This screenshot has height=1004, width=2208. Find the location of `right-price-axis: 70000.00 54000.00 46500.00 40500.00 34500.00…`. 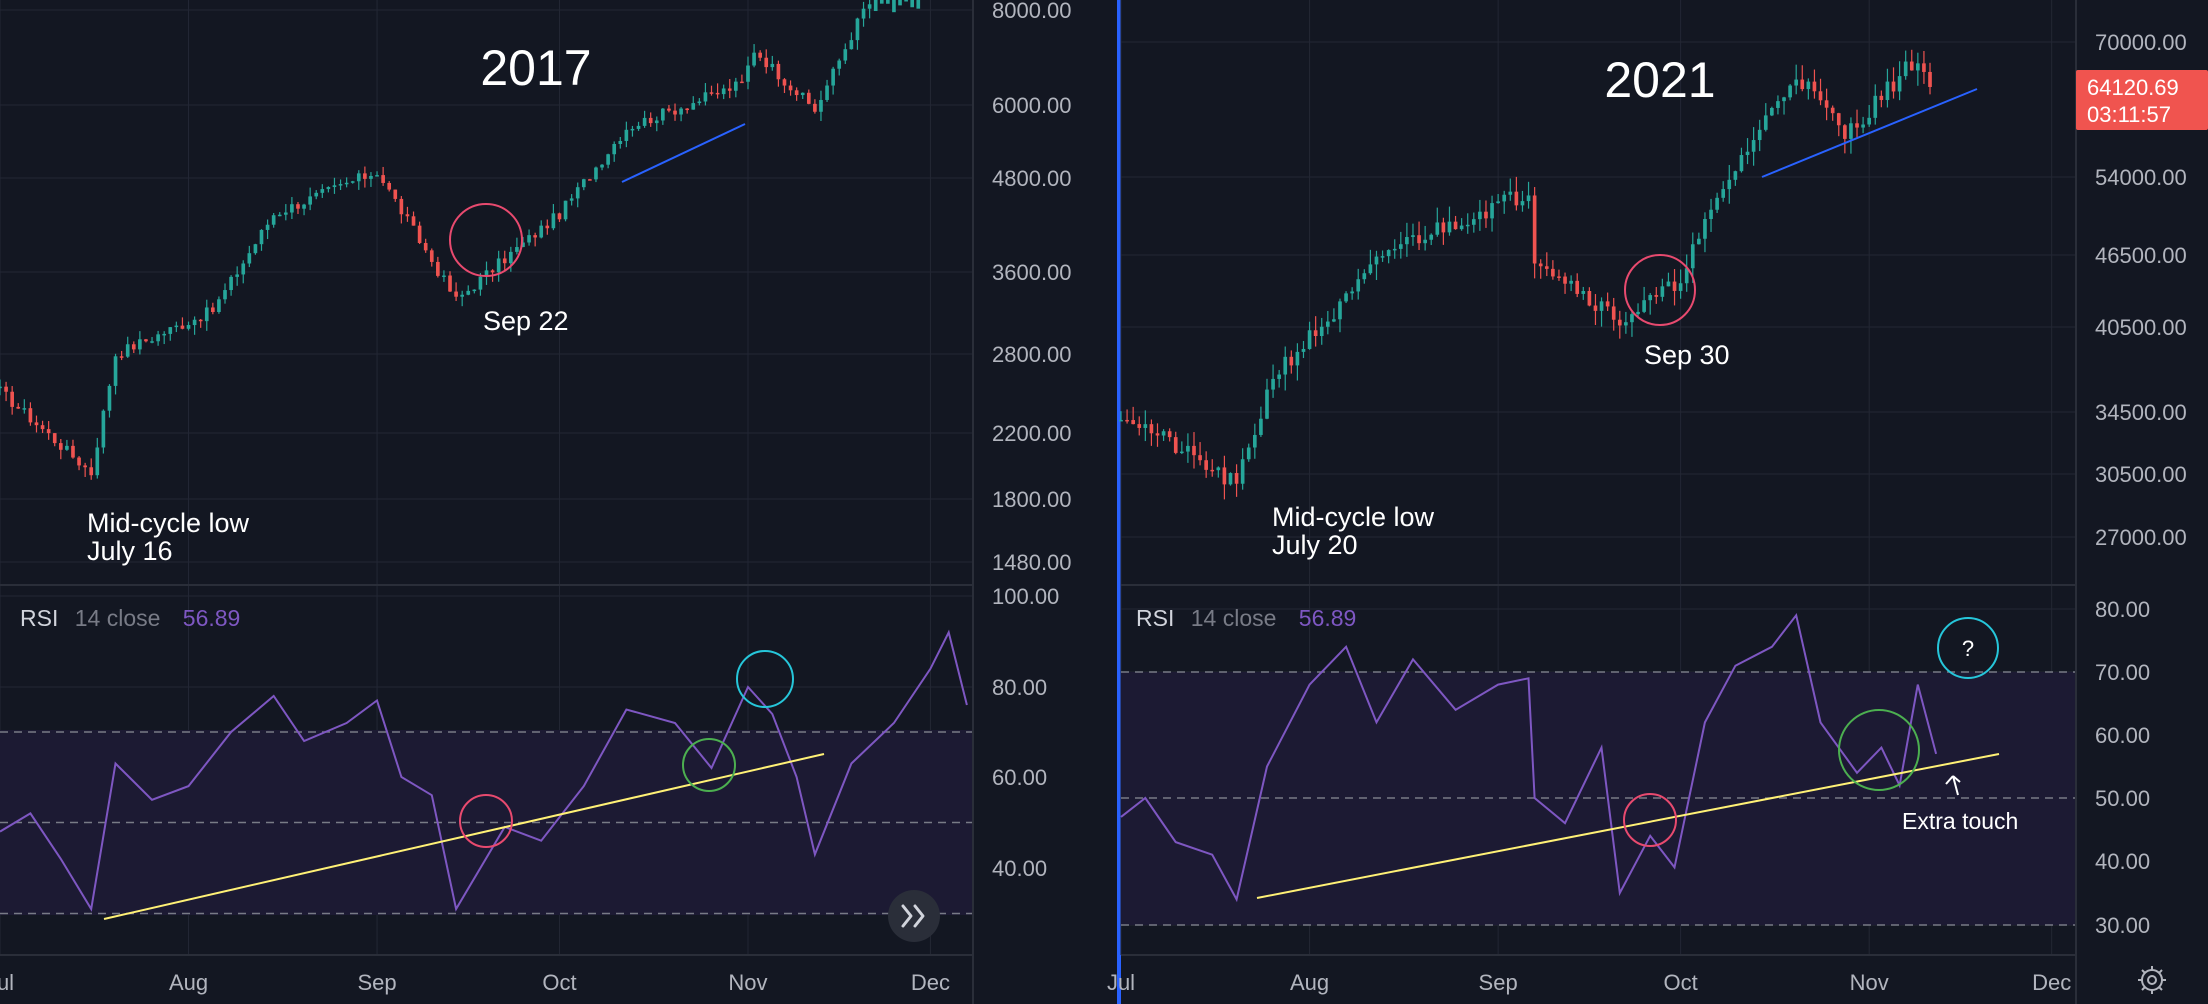

right-price-axis: 70000.00 54000.00 46500.00 40500.00 34500.00… is located at coordinates (2141, 290).